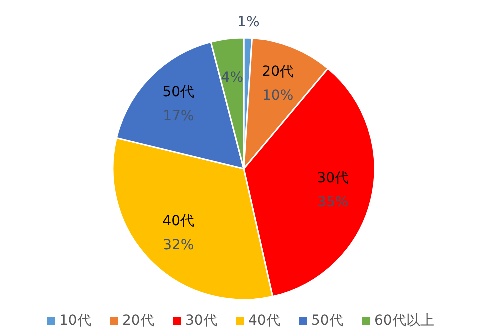  I want to click on legend-label: 10代, so click(76, 321).